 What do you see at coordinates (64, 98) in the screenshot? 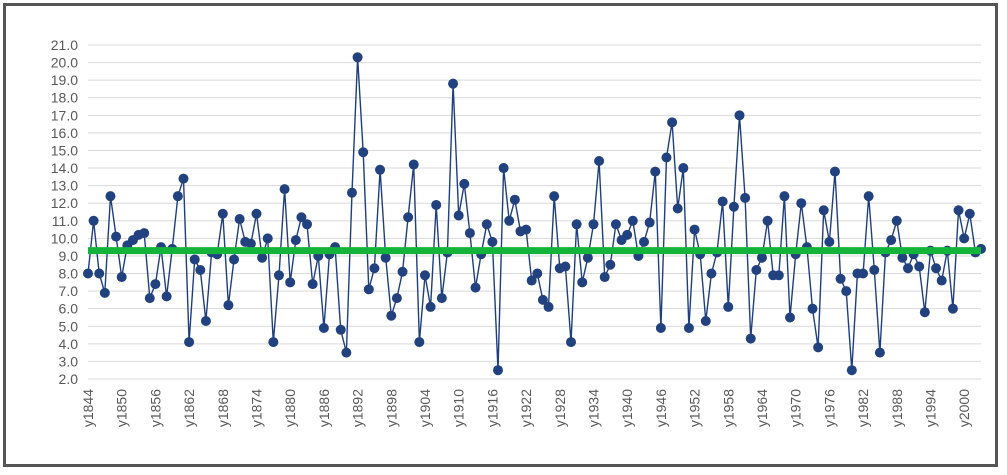
I see `y-tick-label: 18.0` at bounding box center [64, 98].